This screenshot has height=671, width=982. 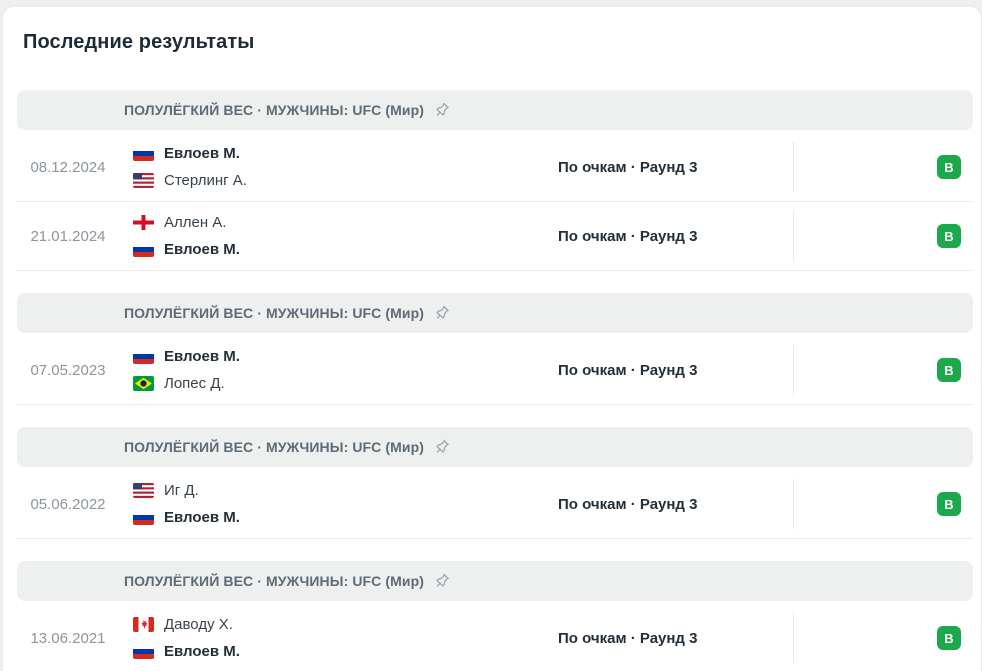 I want to click on flag-brazil-icon, so click(x=143, y=383).